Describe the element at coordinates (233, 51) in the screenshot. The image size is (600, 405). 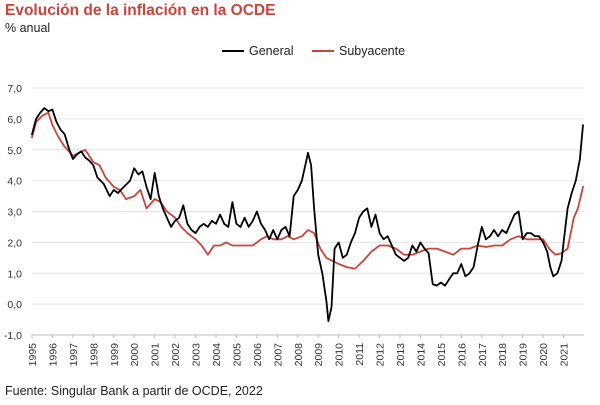
I see `legend-swatch-general` at that location.